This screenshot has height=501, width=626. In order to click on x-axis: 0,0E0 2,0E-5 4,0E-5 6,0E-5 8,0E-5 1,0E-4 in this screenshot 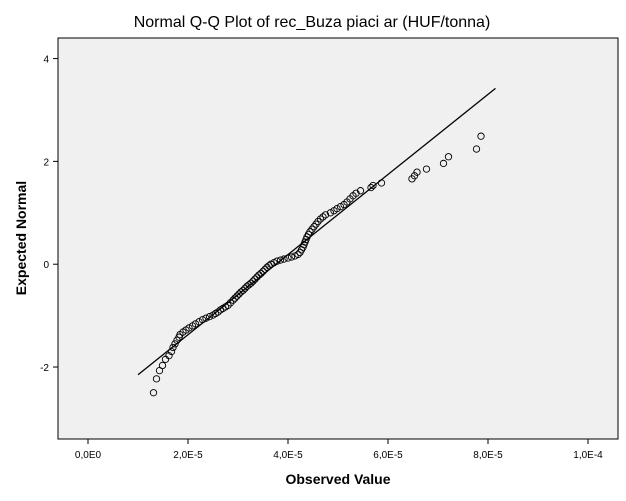, I will do `click(339, 450)`.